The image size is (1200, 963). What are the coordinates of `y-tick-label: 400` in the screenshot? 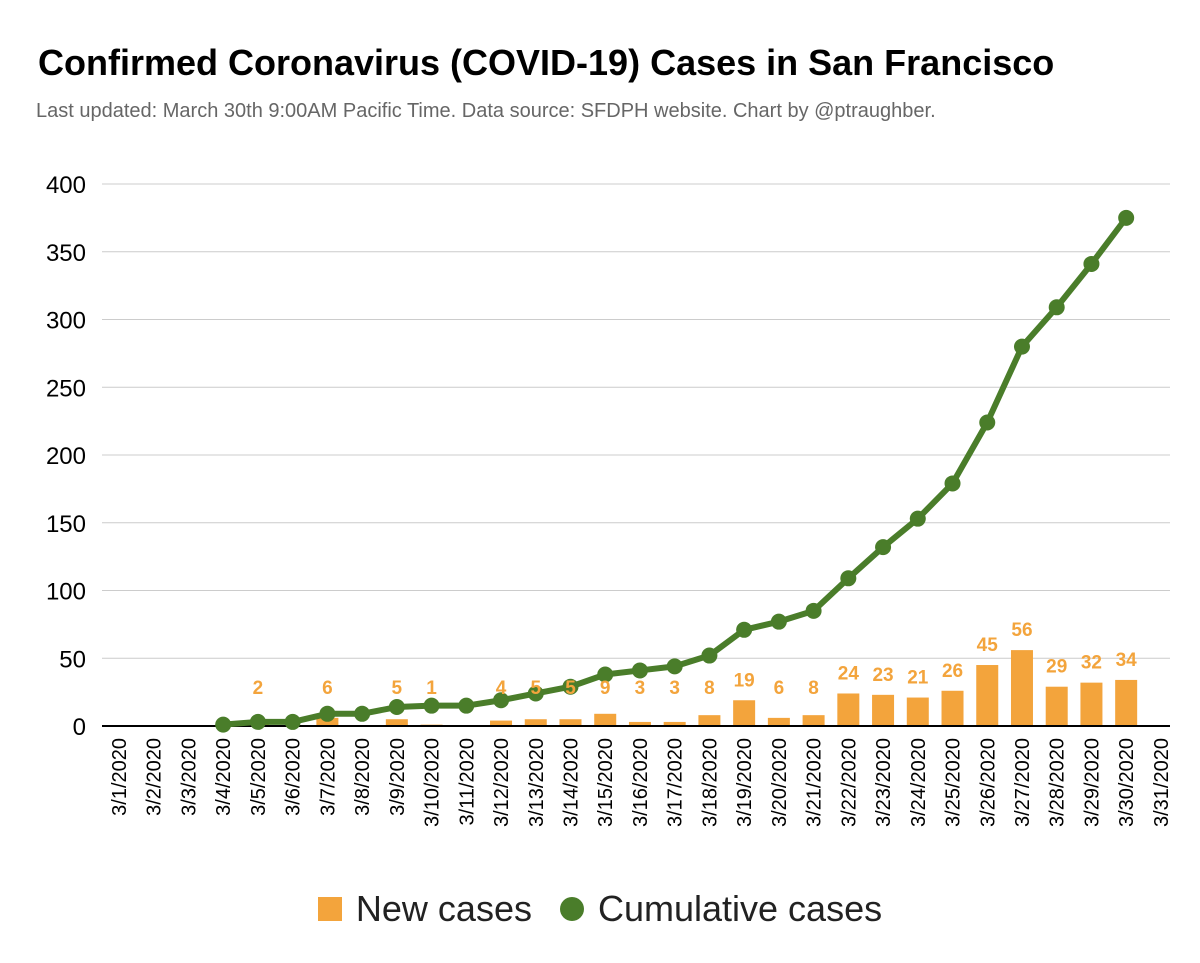 It's located at (66, 185).